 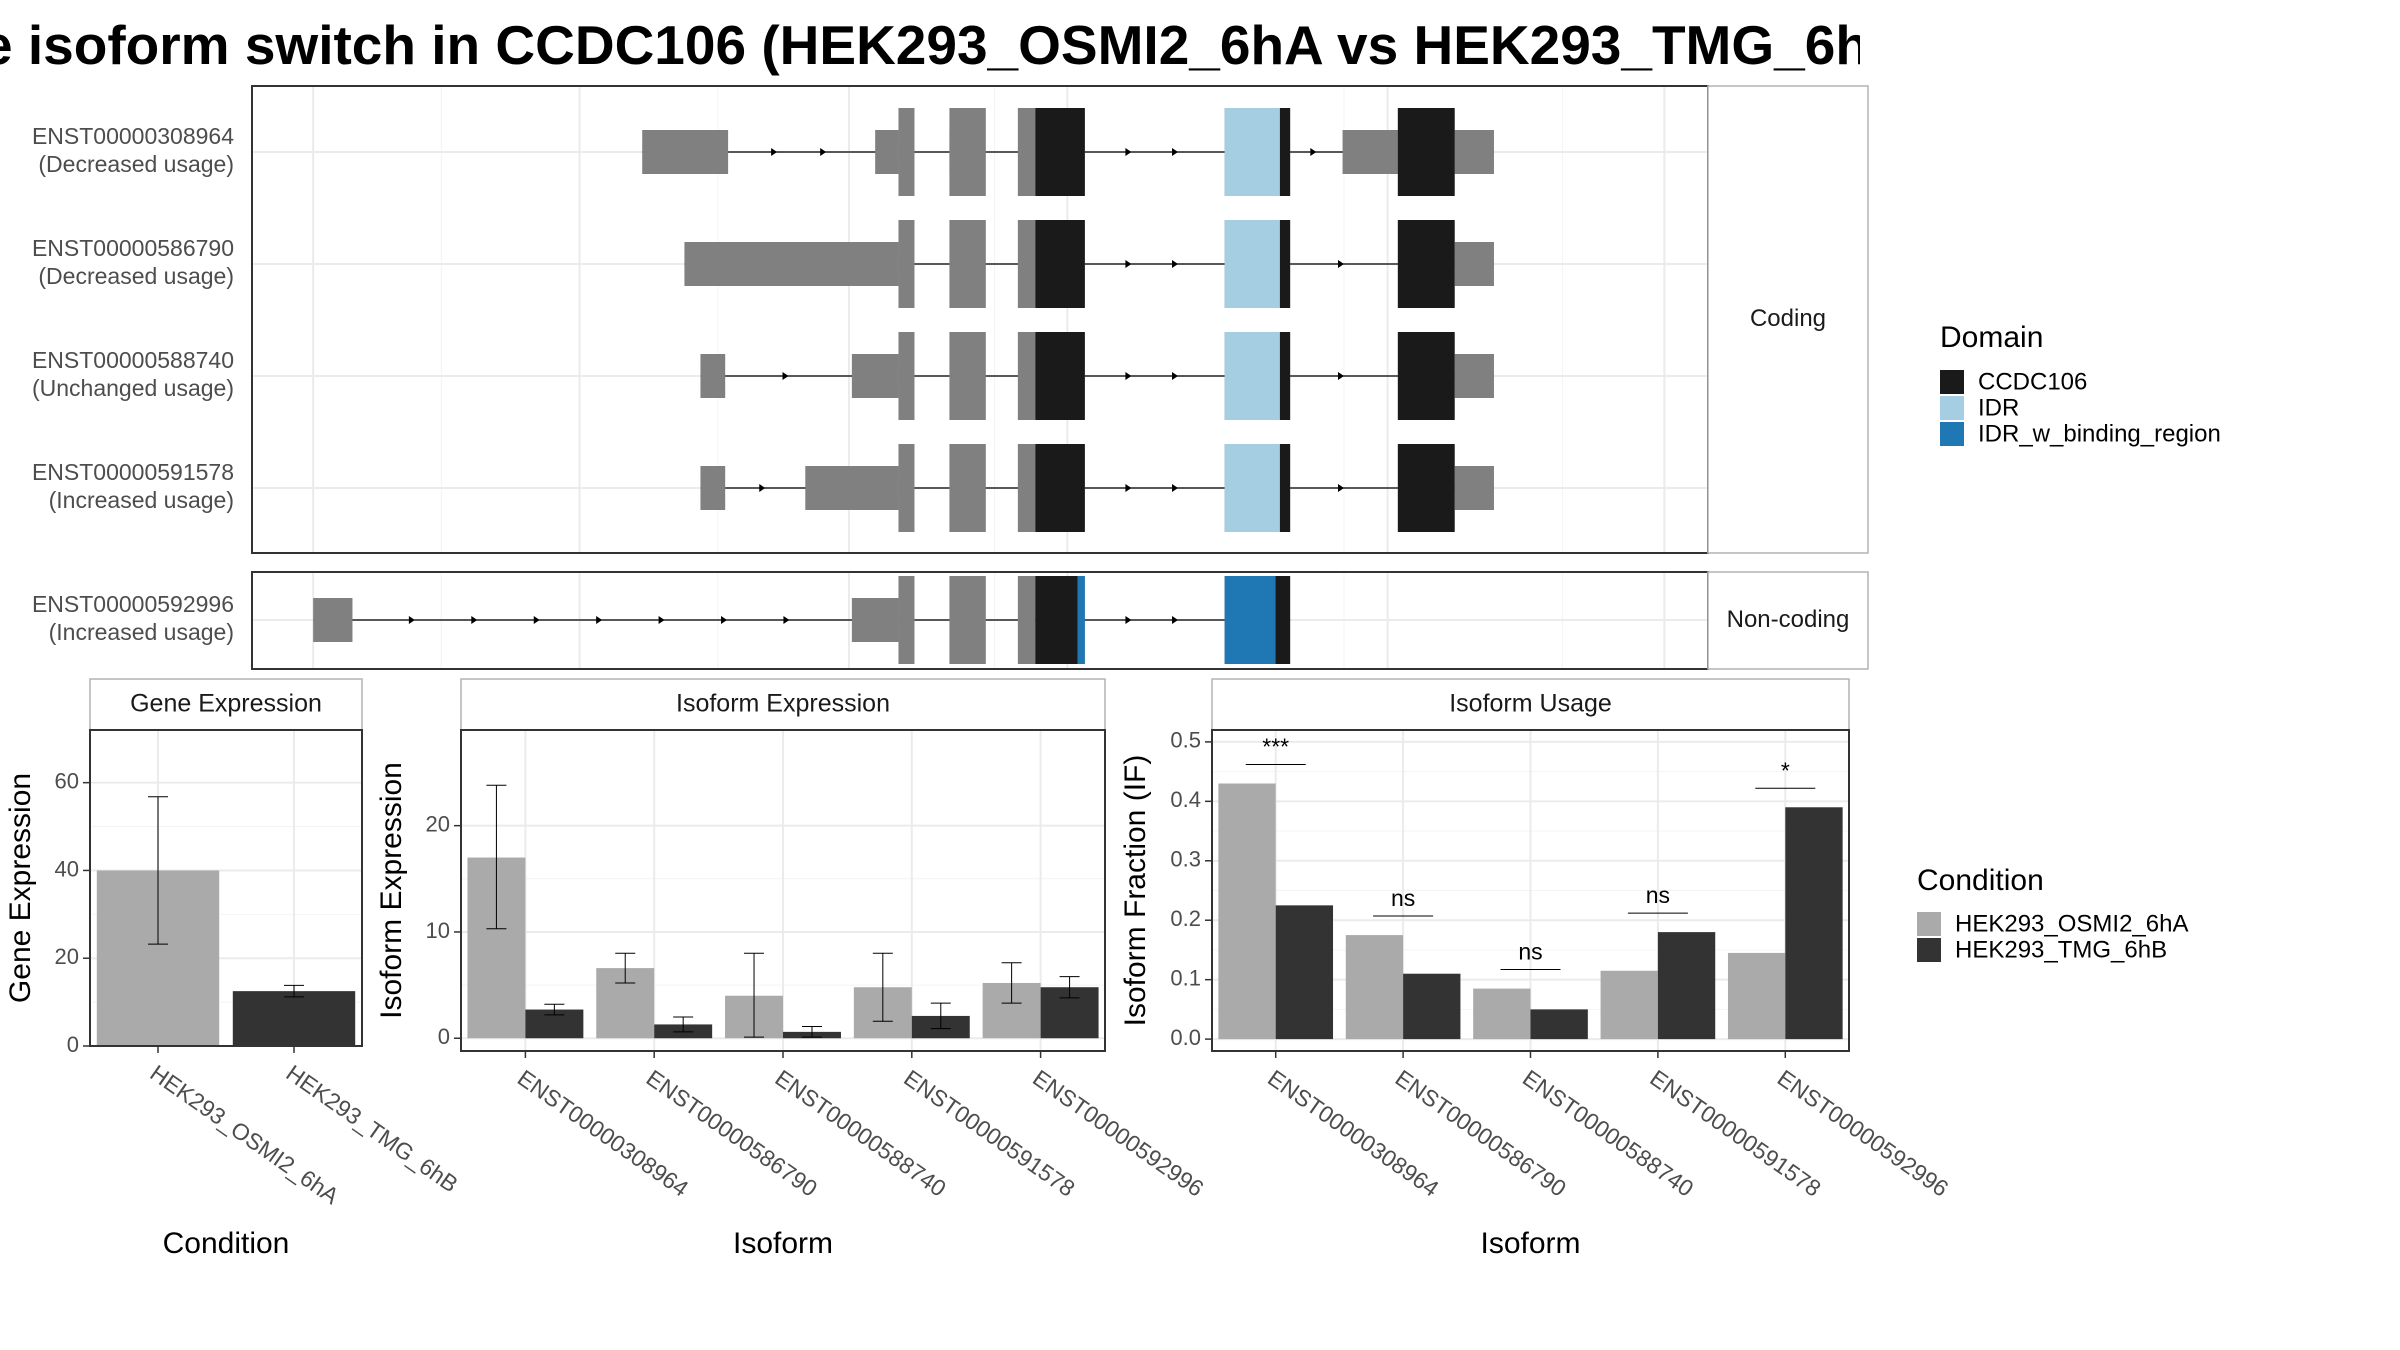 I want to click on y-tick-label: 0.1, so click(x=1185, y=977).